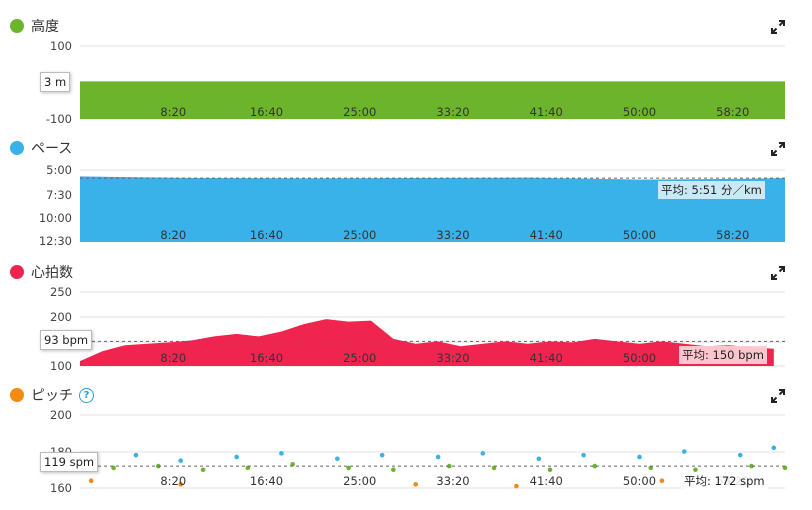  I want to click on y-tick-label: 7:30, so click(59, 195).